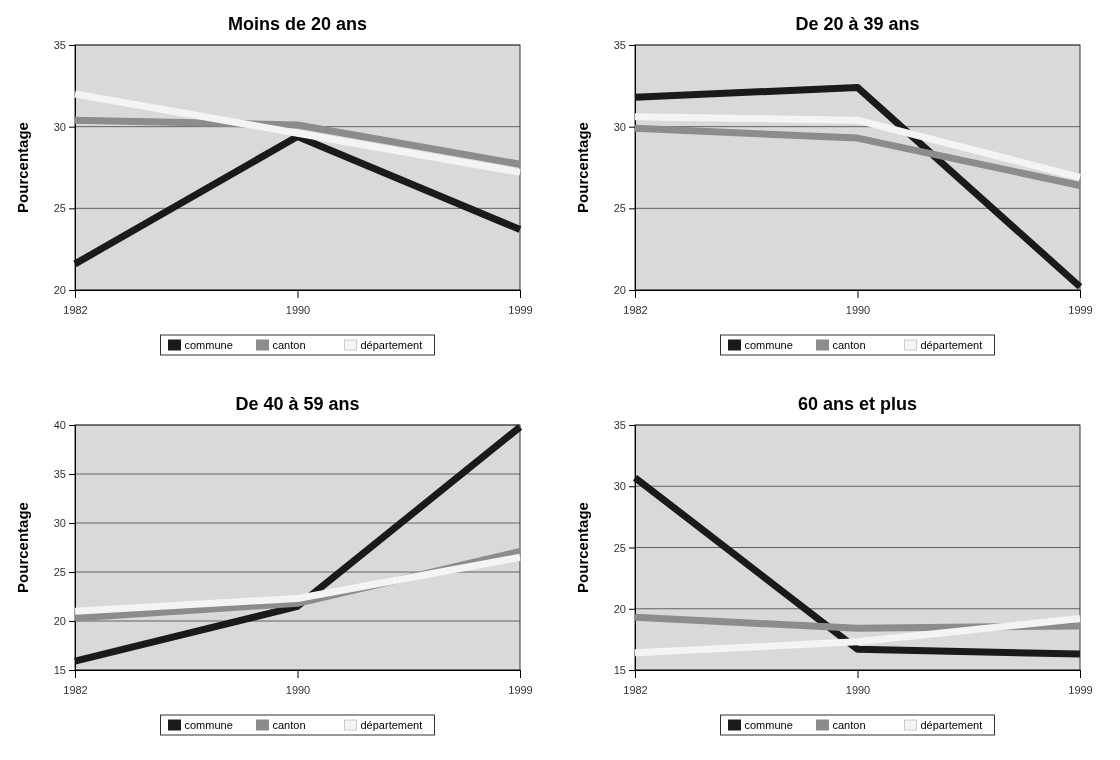 The height and width of the screenshot is (760, 1120). Describe the element at coordinates (297, 404) in the screenshot. I see `chart-title: De 40 à 59 ans` at that location.